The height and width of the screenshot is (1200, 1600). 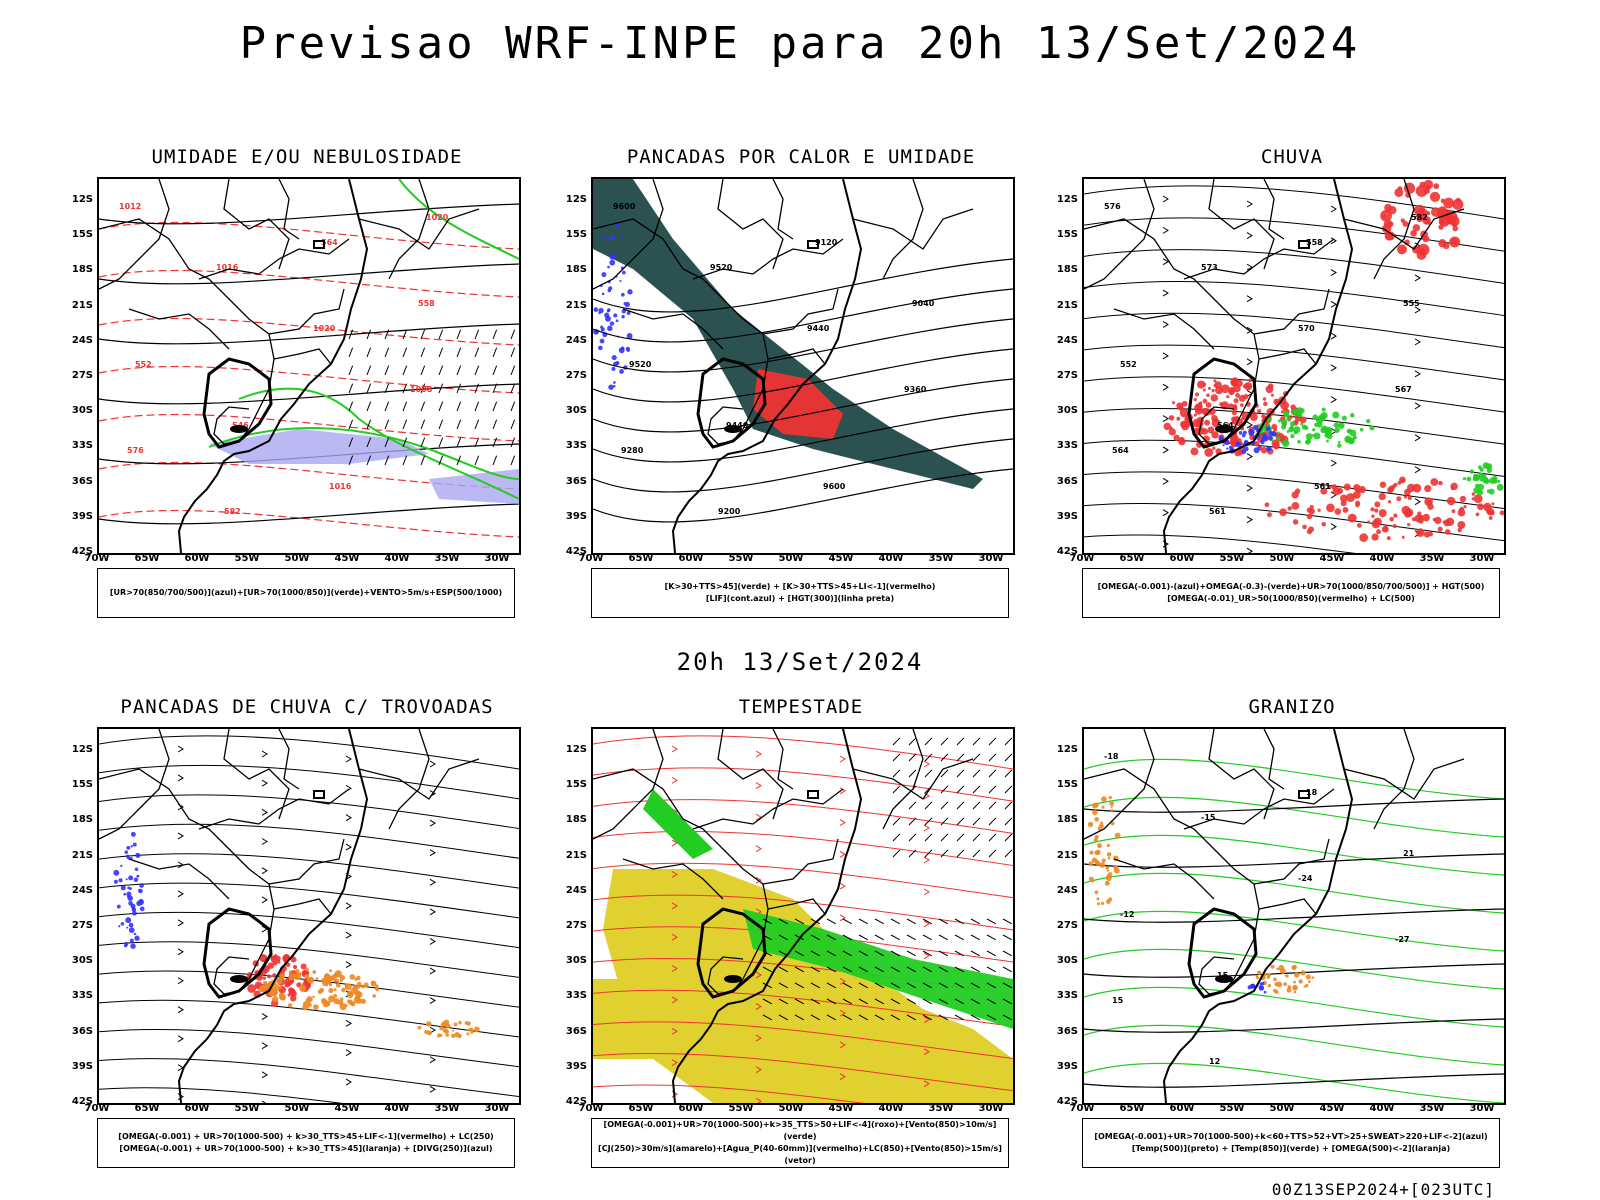 What do you see at coordinates (497, 1108) in the screenshot?
I see `lon-label: 30W` at bounding box center [497, 1108].